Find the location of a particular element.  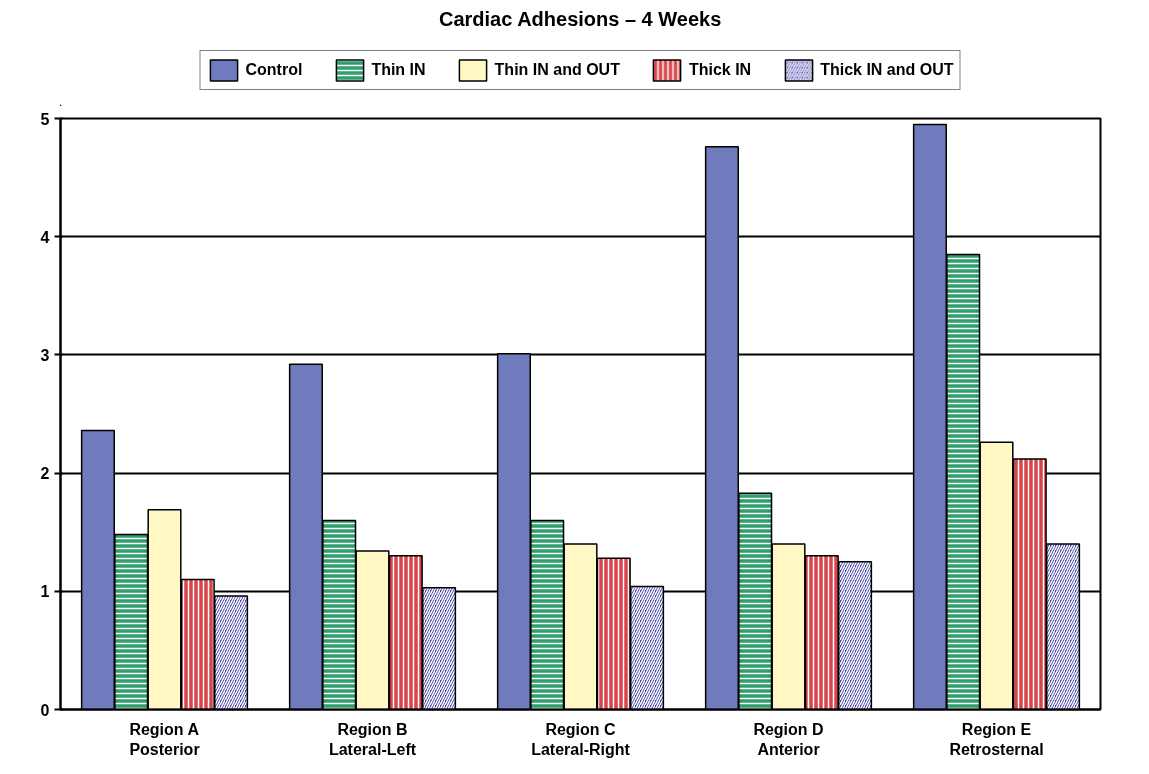

legend-label: Thick IN and OUT is located at coordinates (887, 69).